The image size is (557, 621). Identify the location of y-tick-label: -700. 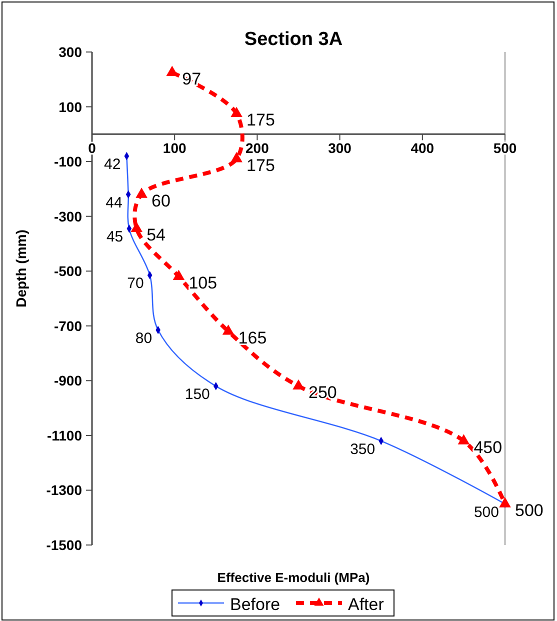
(68, 326).